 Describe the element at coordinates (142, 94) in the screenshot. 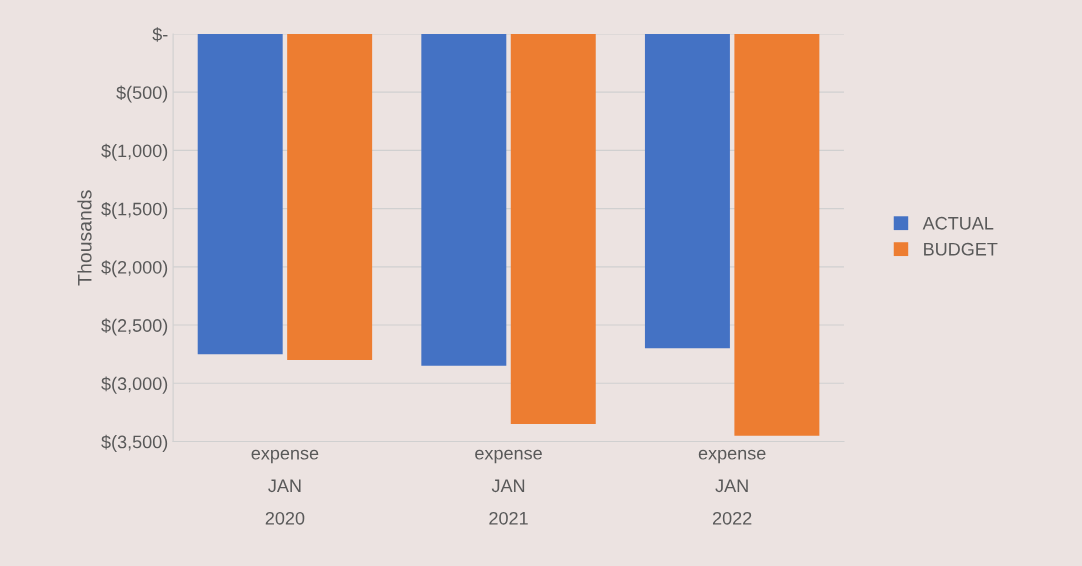

I see `y-tick-label: $(500)` at that location.